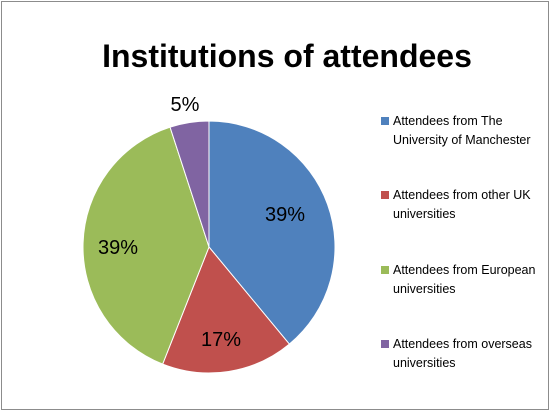 The height and width of the screenshot is (412, 552). Describe the element at coordinates (462, 204) in the screenshot. I see `legend-label: Attendees from other UK universities` at that location.